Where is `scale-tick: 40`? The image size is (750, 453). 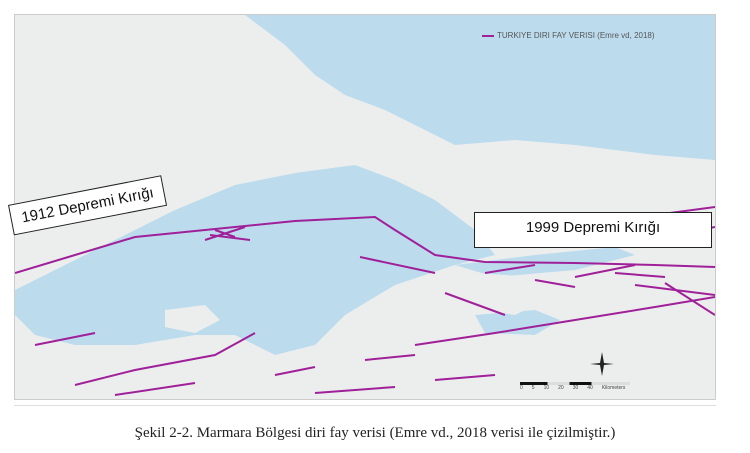 scale-tick: 40 is located at coordinates (590, 388).